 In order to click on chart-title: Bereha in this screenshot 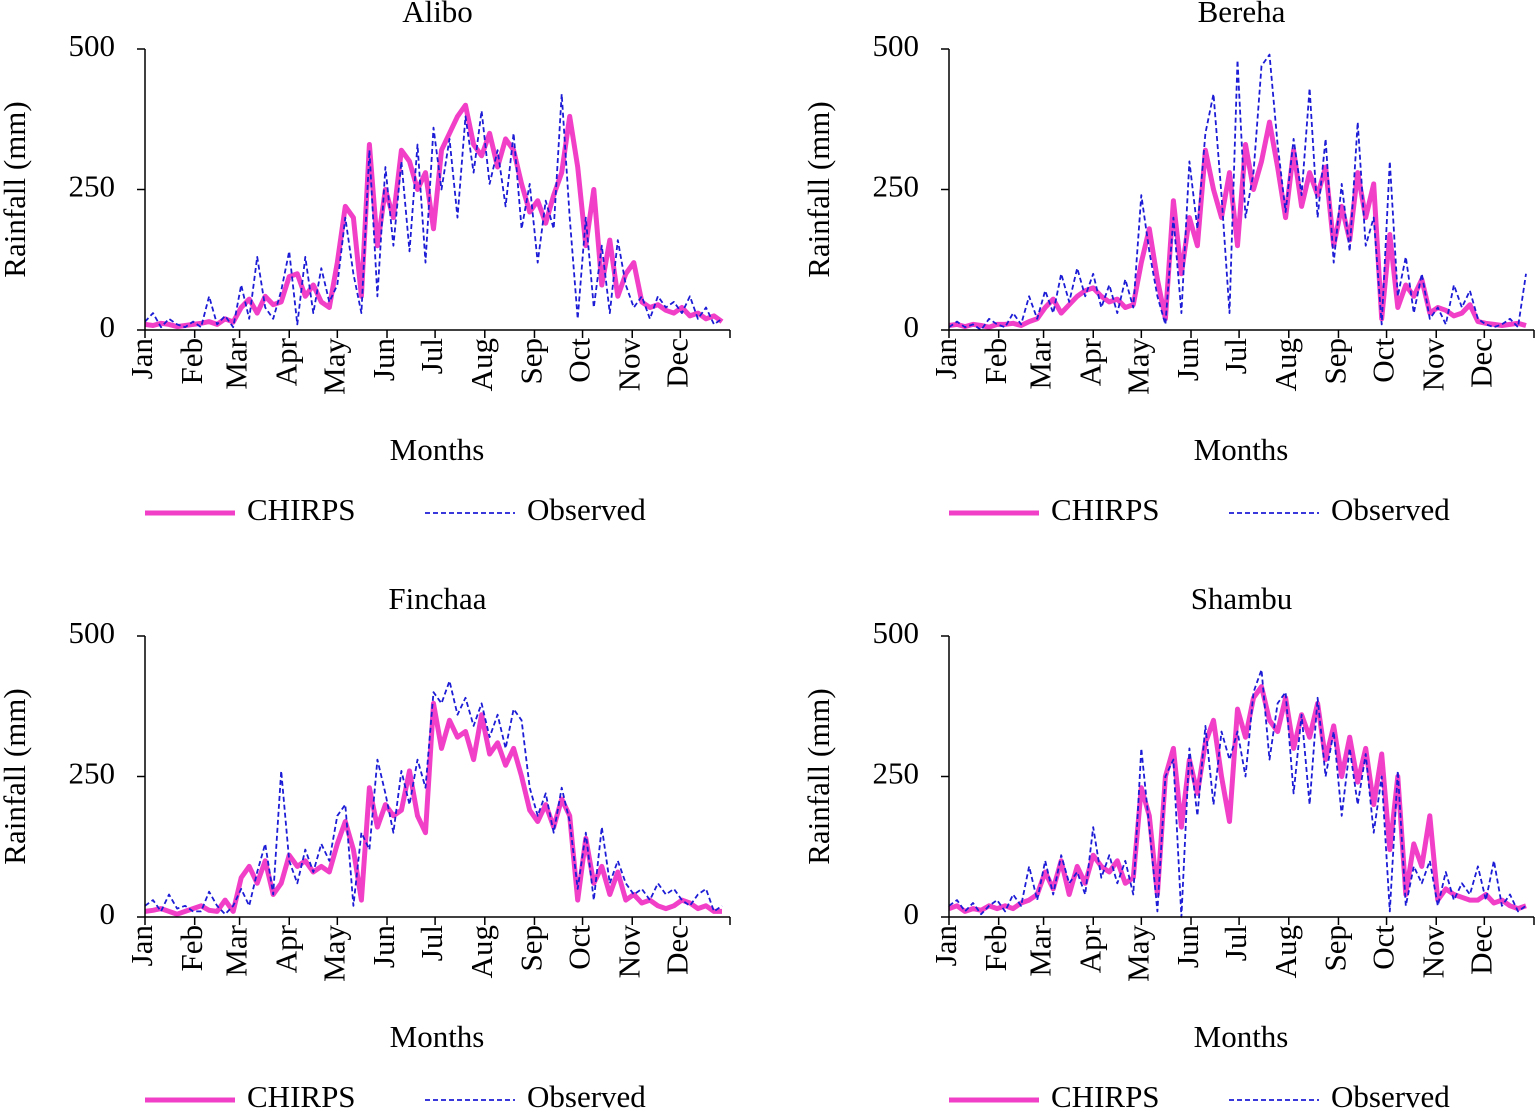, I will do `click(1242, 14)`.